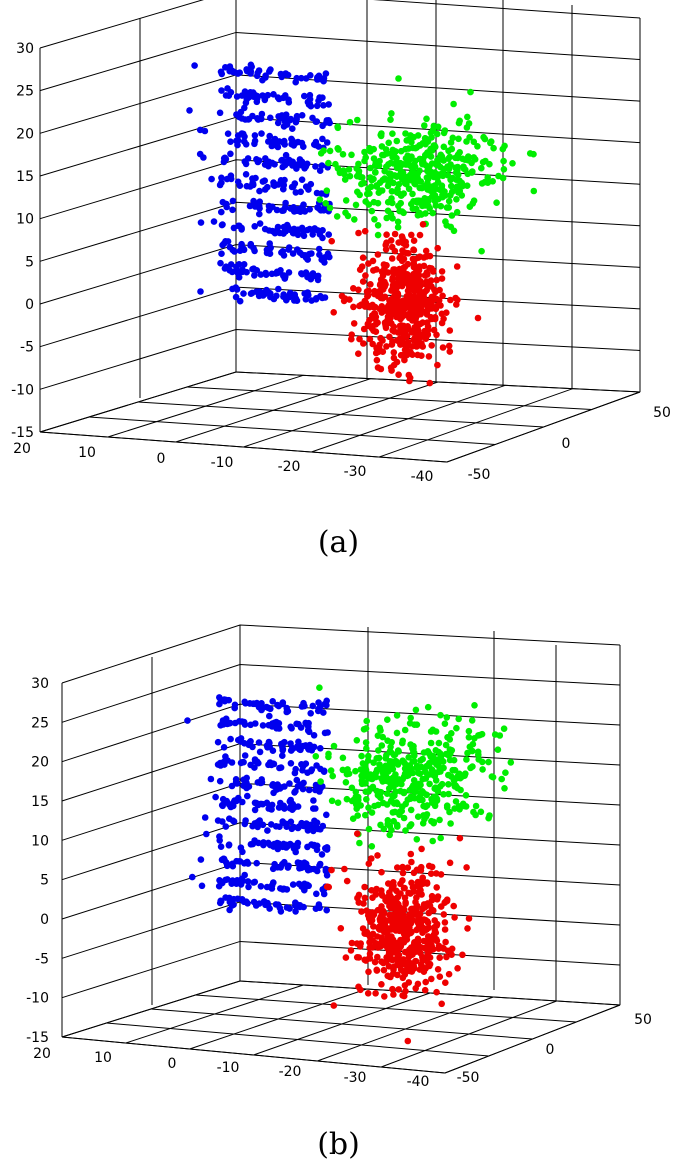  I want to click on z-tick-label: -5, so click(42, 959).